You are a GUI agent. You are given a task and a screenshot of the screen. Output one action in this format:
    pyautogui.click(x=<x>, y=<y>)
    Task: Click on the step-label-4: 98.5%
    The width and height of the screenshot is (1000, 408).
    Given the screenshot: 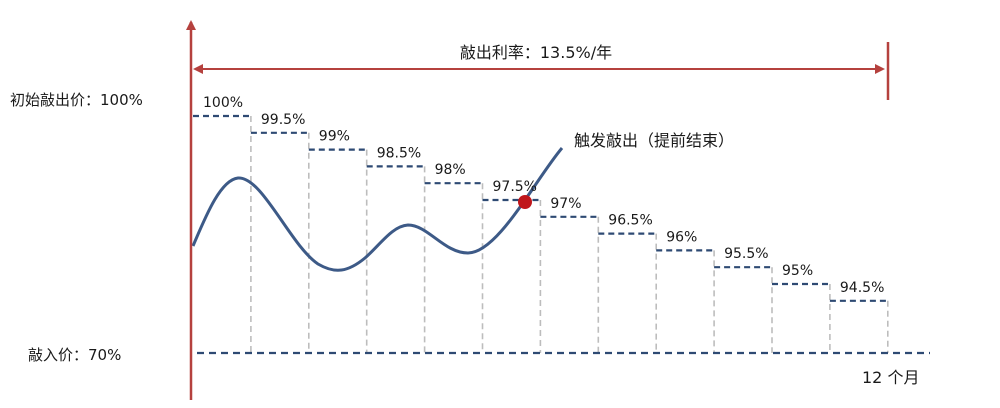 What is the action you would take?
    pyautogui.click(x=399, y=153)
    